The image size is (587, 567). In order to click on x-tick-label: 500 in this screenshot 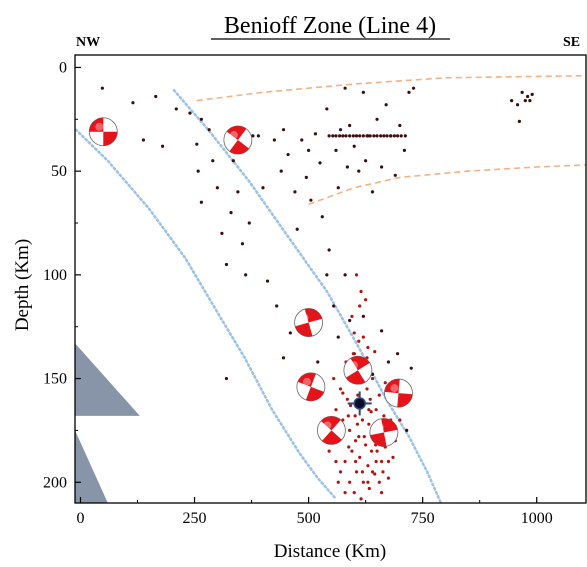, I will do `click(309, 518)`.